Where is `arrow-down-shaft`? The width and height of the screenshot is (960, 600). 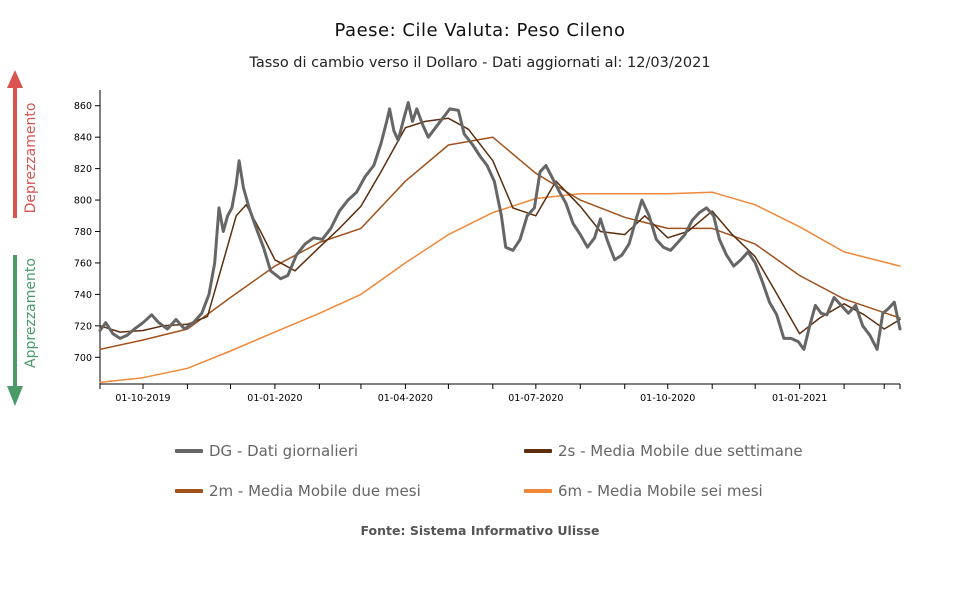
arrow-down-shaft is located at coordinates (15, 321).